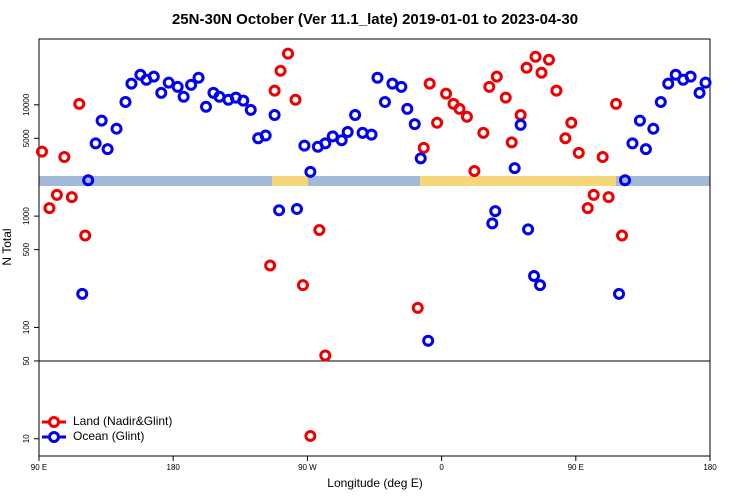  I want to click on legend-label: Ocean (Glint), so click(108, 436).